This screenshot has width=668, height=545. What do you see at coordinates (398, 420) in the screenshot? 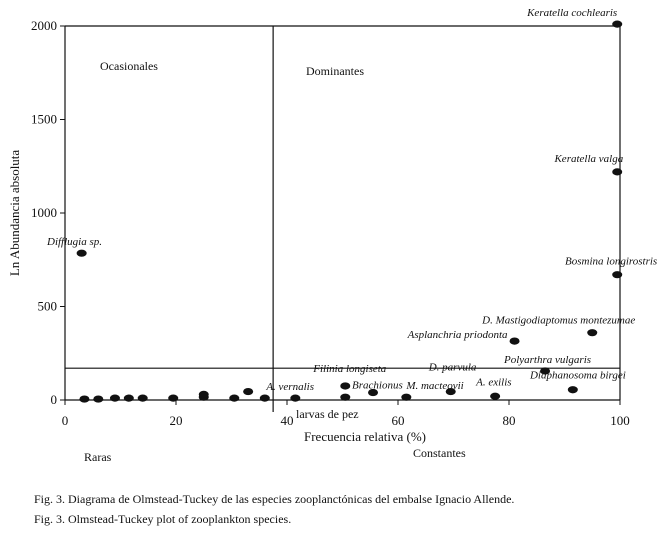
I see `x-tick-label: 60` at bounding box center [398, 420].